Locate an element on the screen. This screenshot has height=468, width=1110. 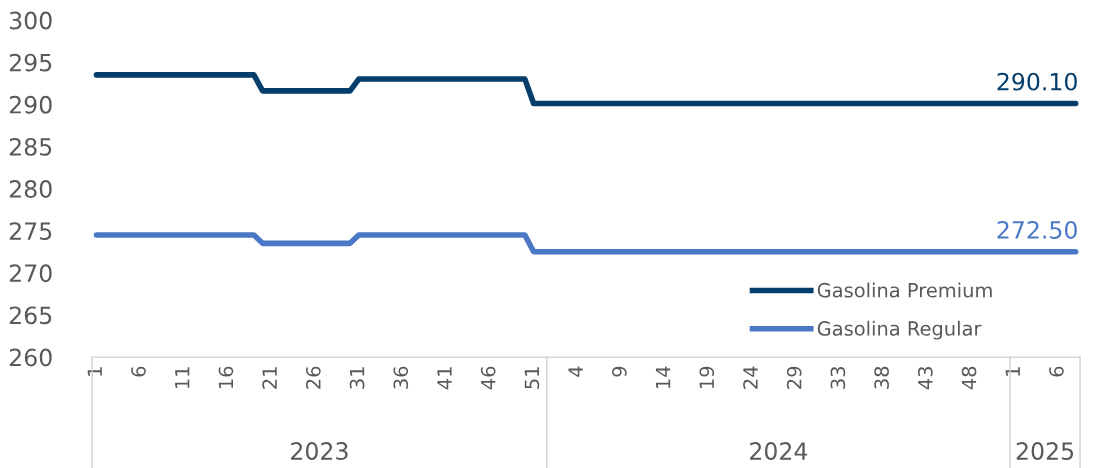
y-tick-label: 290 is located at coordinates (30, 104).